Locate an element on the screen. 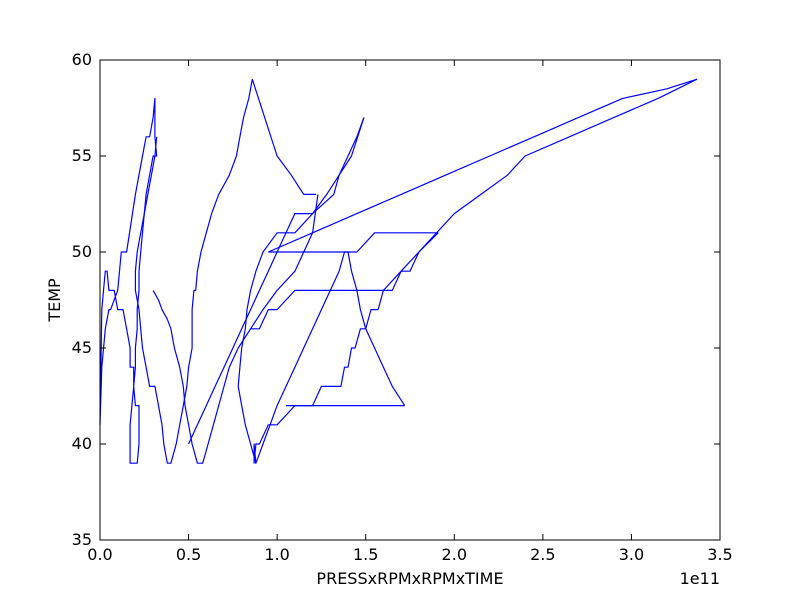 The height and width of the screenshot is (600, 800). y-tick-label: 55 is located at coordinates (82, 155).